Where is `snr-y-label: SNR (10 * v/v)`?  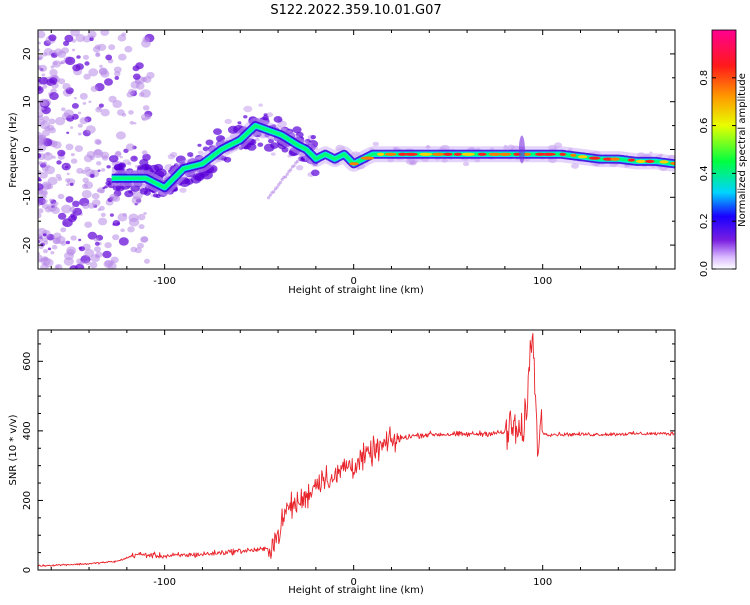 snr-y-label: SNR (10 * v/v) is located at coordinates (13, 449).